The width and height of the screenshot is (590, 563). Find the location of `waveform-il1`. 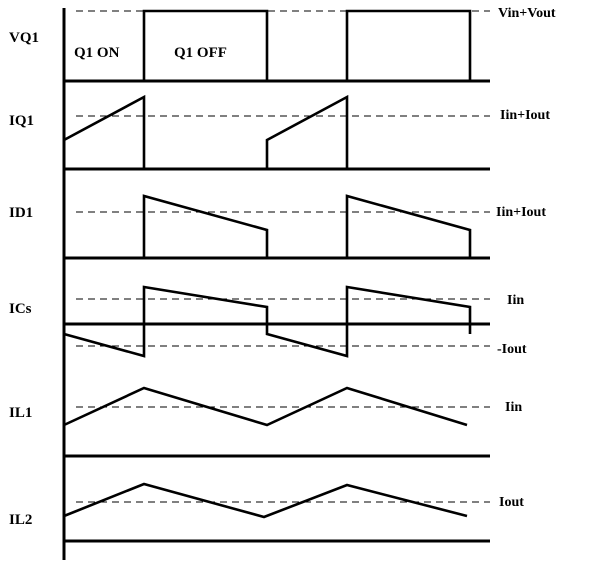

waveform-il1 is located at coordinates (265, 406).